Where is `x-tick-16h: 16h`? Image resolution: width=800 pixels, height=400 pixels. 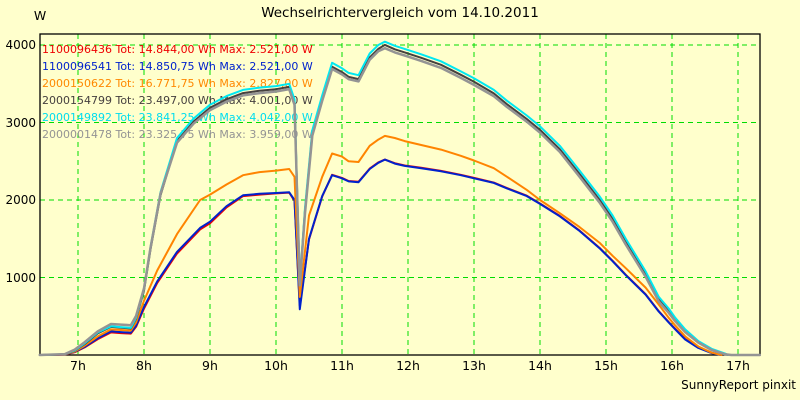
x-tick-16h: 16h is located at coordinates (672, 365).